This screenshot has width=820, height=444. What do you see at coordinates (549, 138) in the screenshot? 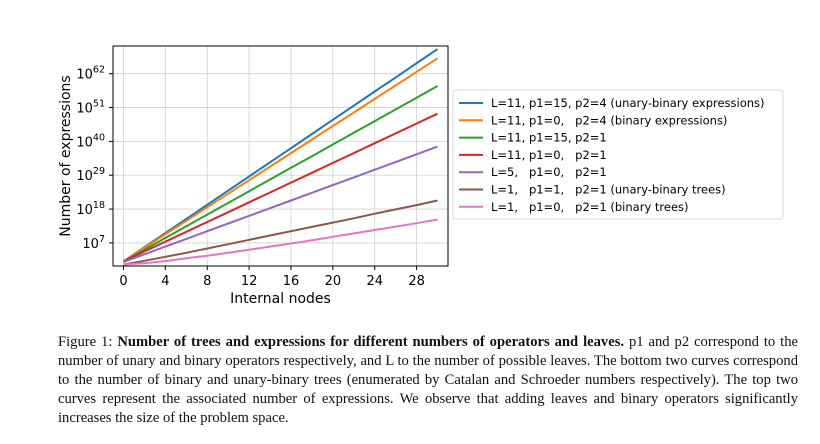
I see `legend-entry-3: L=11, p1=15, p2=1` at bounding box center [549, 138].